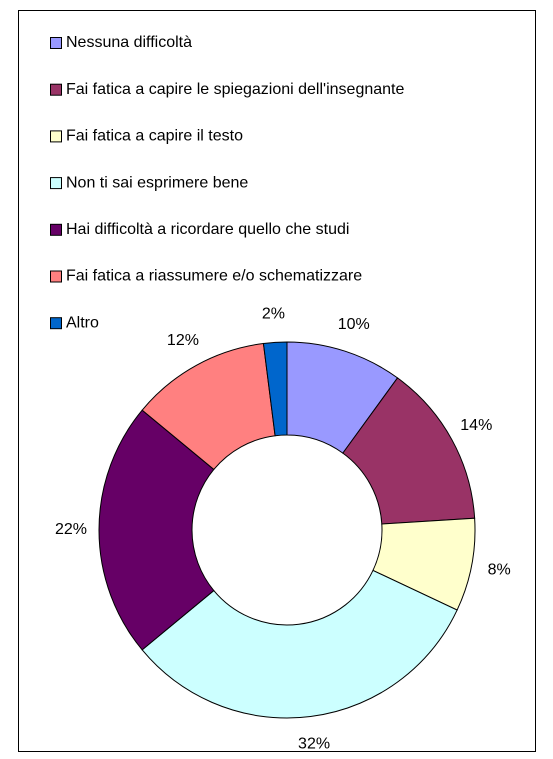 This screenshot has width=553, height=759. I want to click on data-label: 8%, so click(499, 570).